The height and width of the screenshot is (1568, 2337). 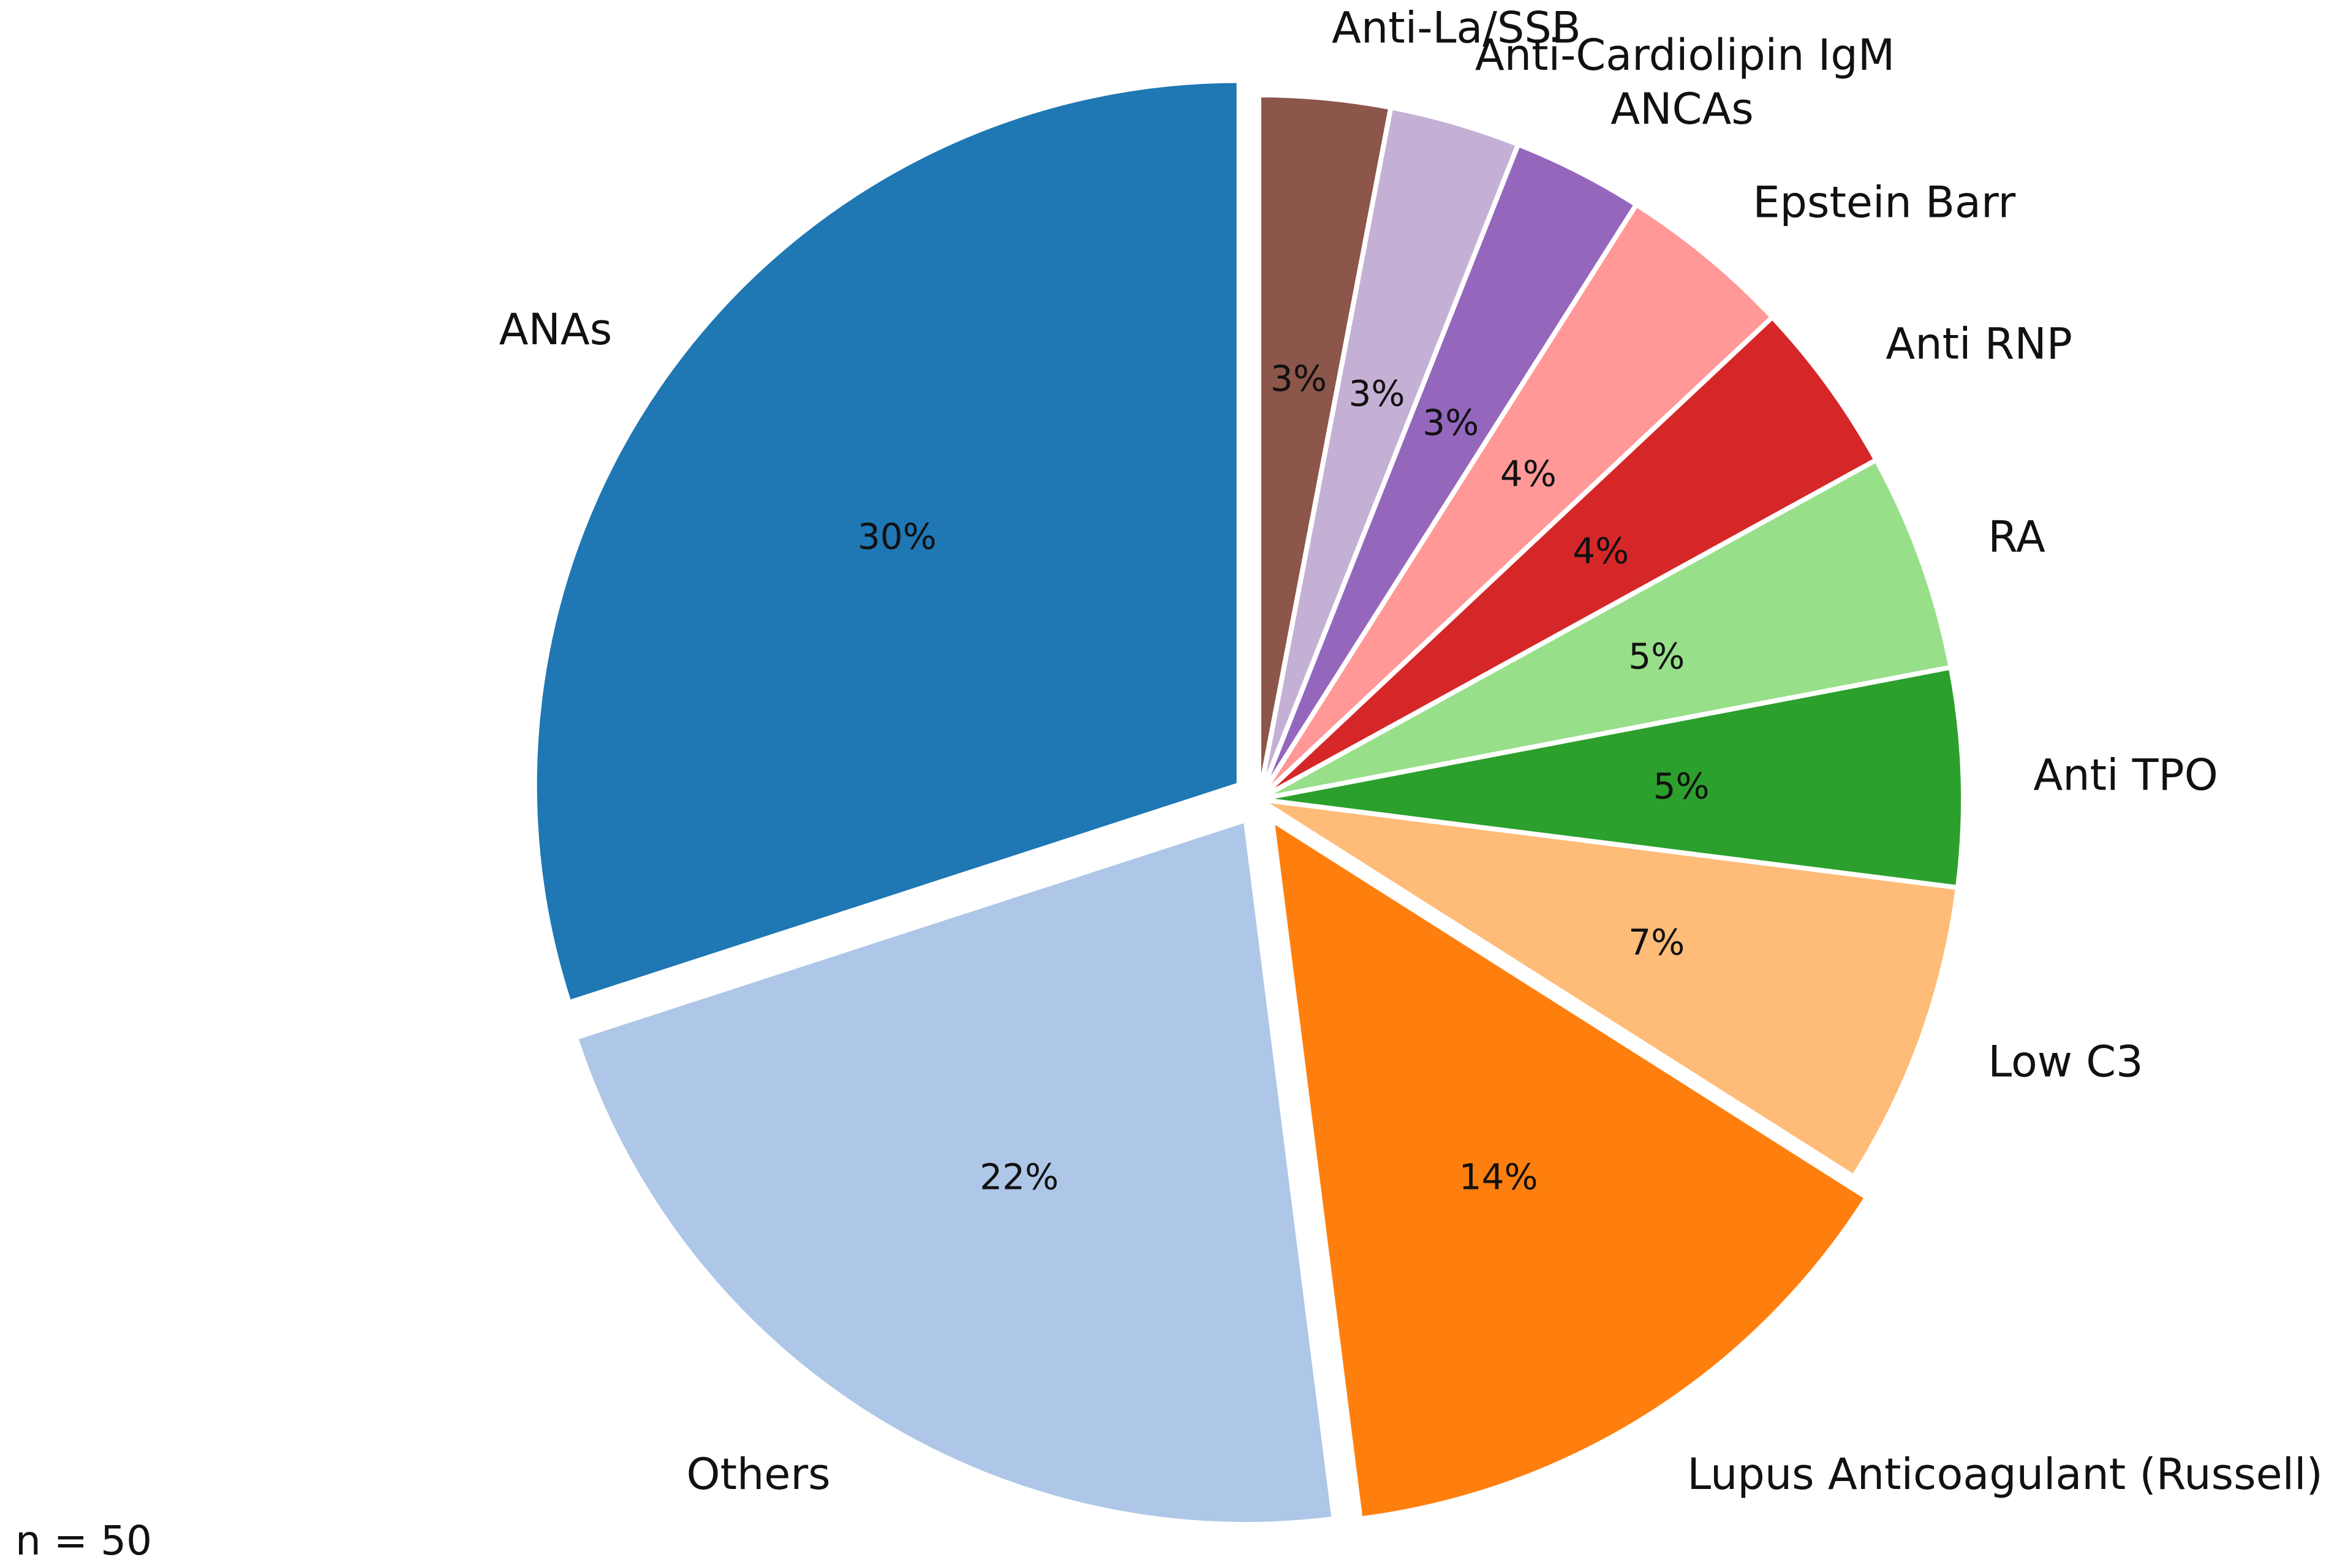 What do you see at coordinates (1681, 109) in the screenshot?
I see `slice-category-label: ANCAs` at bounding box center [1681, 109].